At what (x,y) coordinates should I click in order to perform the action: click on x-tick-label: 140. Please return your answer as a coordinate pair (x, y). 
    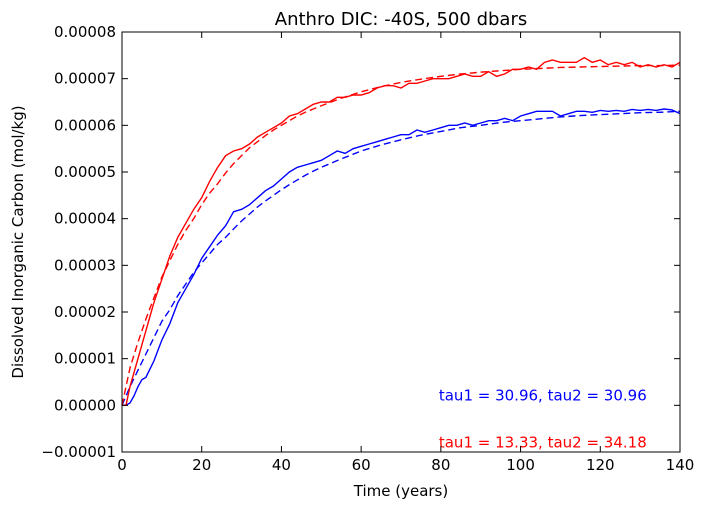
    Looking at the image, I should click on (680, 465).